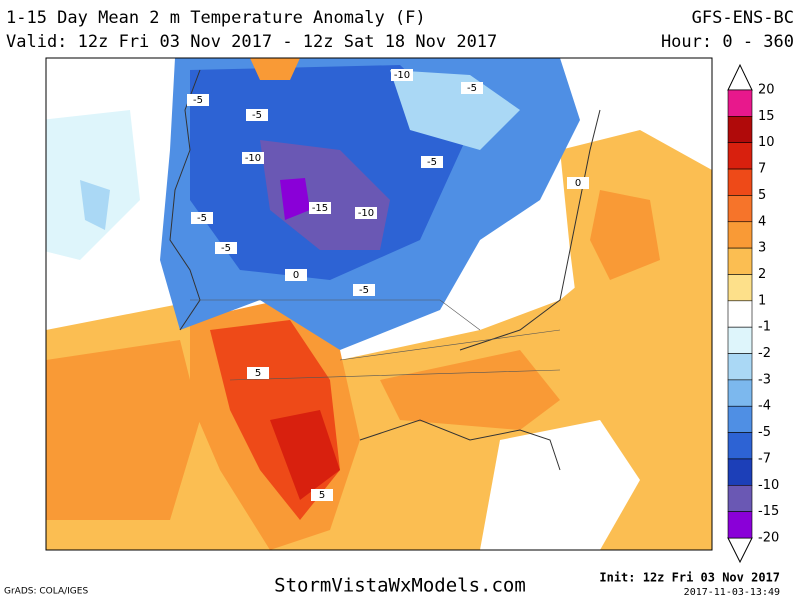 The width and height of the screenshot is (800, 600). What do you see at coordinates (762, 274) in the screenshot?
I see `colorbar-label: 2` at bounding box center [762, 274].